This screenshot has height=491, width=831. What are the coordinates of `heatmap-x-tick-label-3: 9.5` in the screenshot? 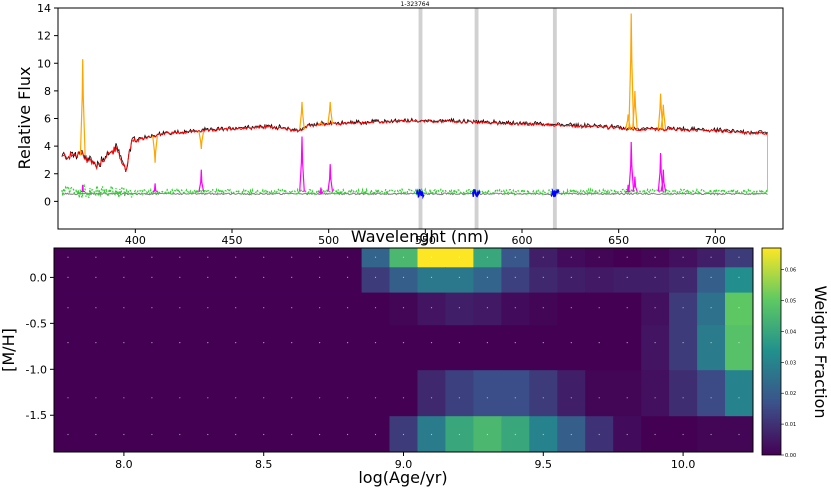 It's located at (544, 464).